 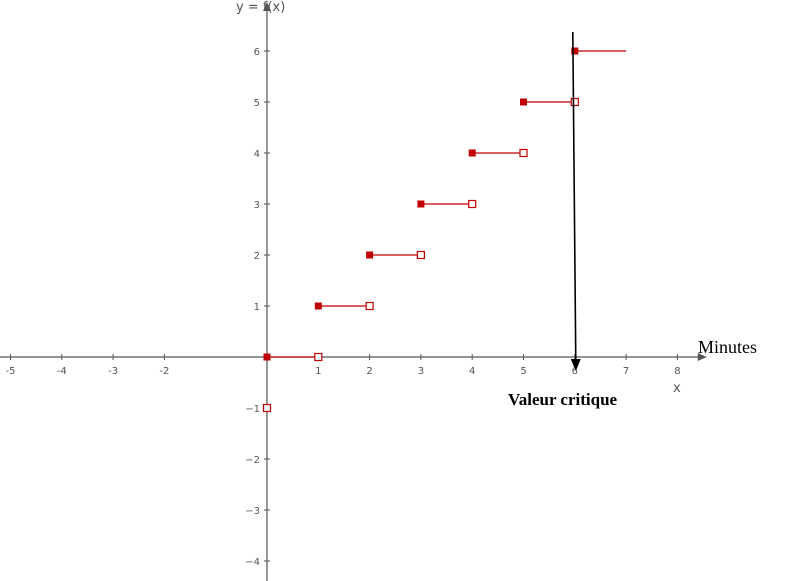 What do you see at coordinates (563, 399) in the screenshot?
I see `critical-value-label: Valeur critique` at bounding box center [563, 399].